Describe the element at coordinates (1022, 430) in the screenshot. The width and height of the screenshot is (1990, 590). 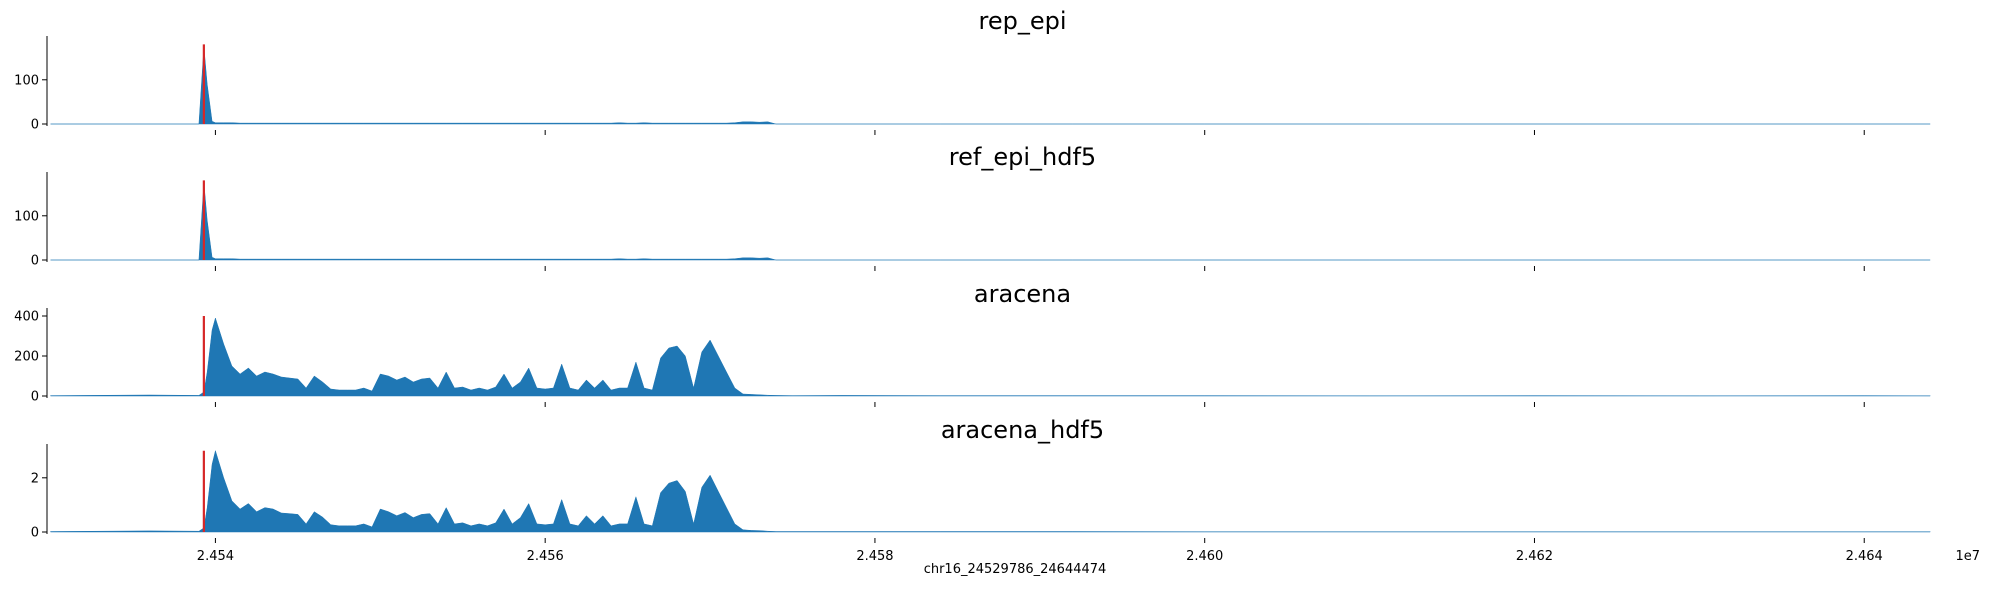
I see `panel-title: aracena_hdf5` at that location.